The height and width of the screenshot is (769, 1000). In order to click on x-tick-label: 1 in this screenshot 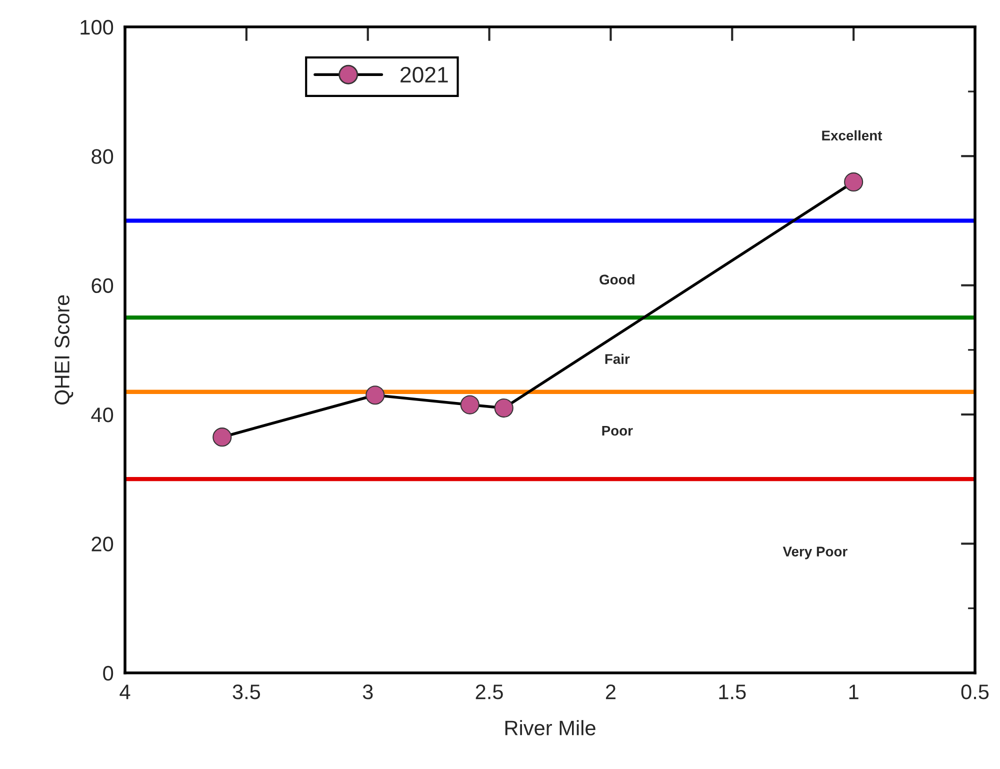, I will do `click(853, 692)`.